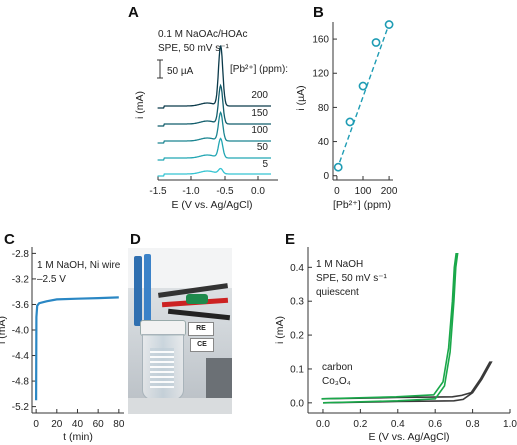 This screenshot has width=517, height=445. I want to click on panel-b-y-tick-label: 160, so click(320, 40).